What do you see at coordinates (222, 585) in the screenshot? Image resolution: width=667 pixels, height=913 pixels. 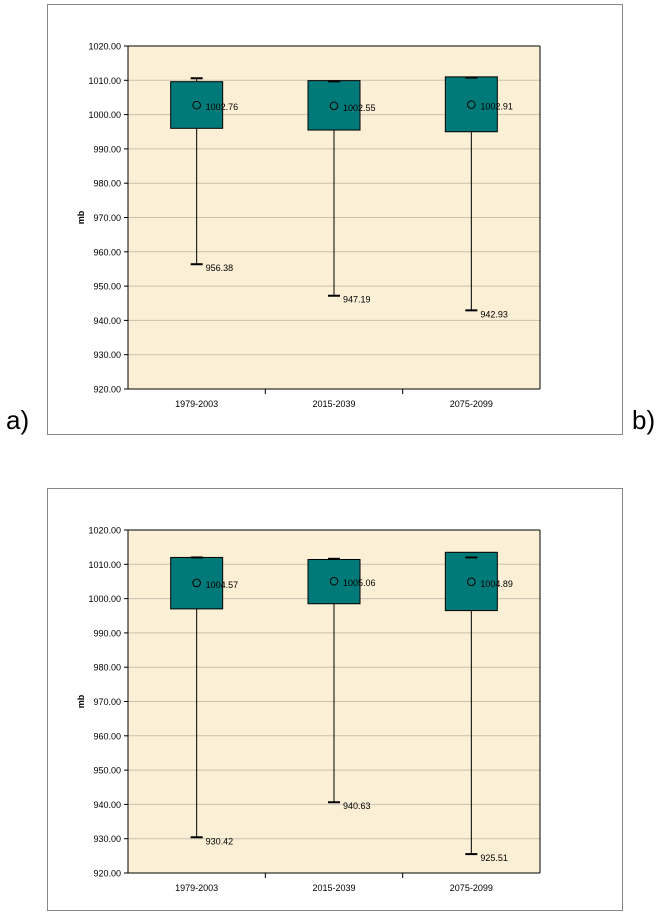 I see `mean-label: 1004.57` at bounding box center [222, 585].